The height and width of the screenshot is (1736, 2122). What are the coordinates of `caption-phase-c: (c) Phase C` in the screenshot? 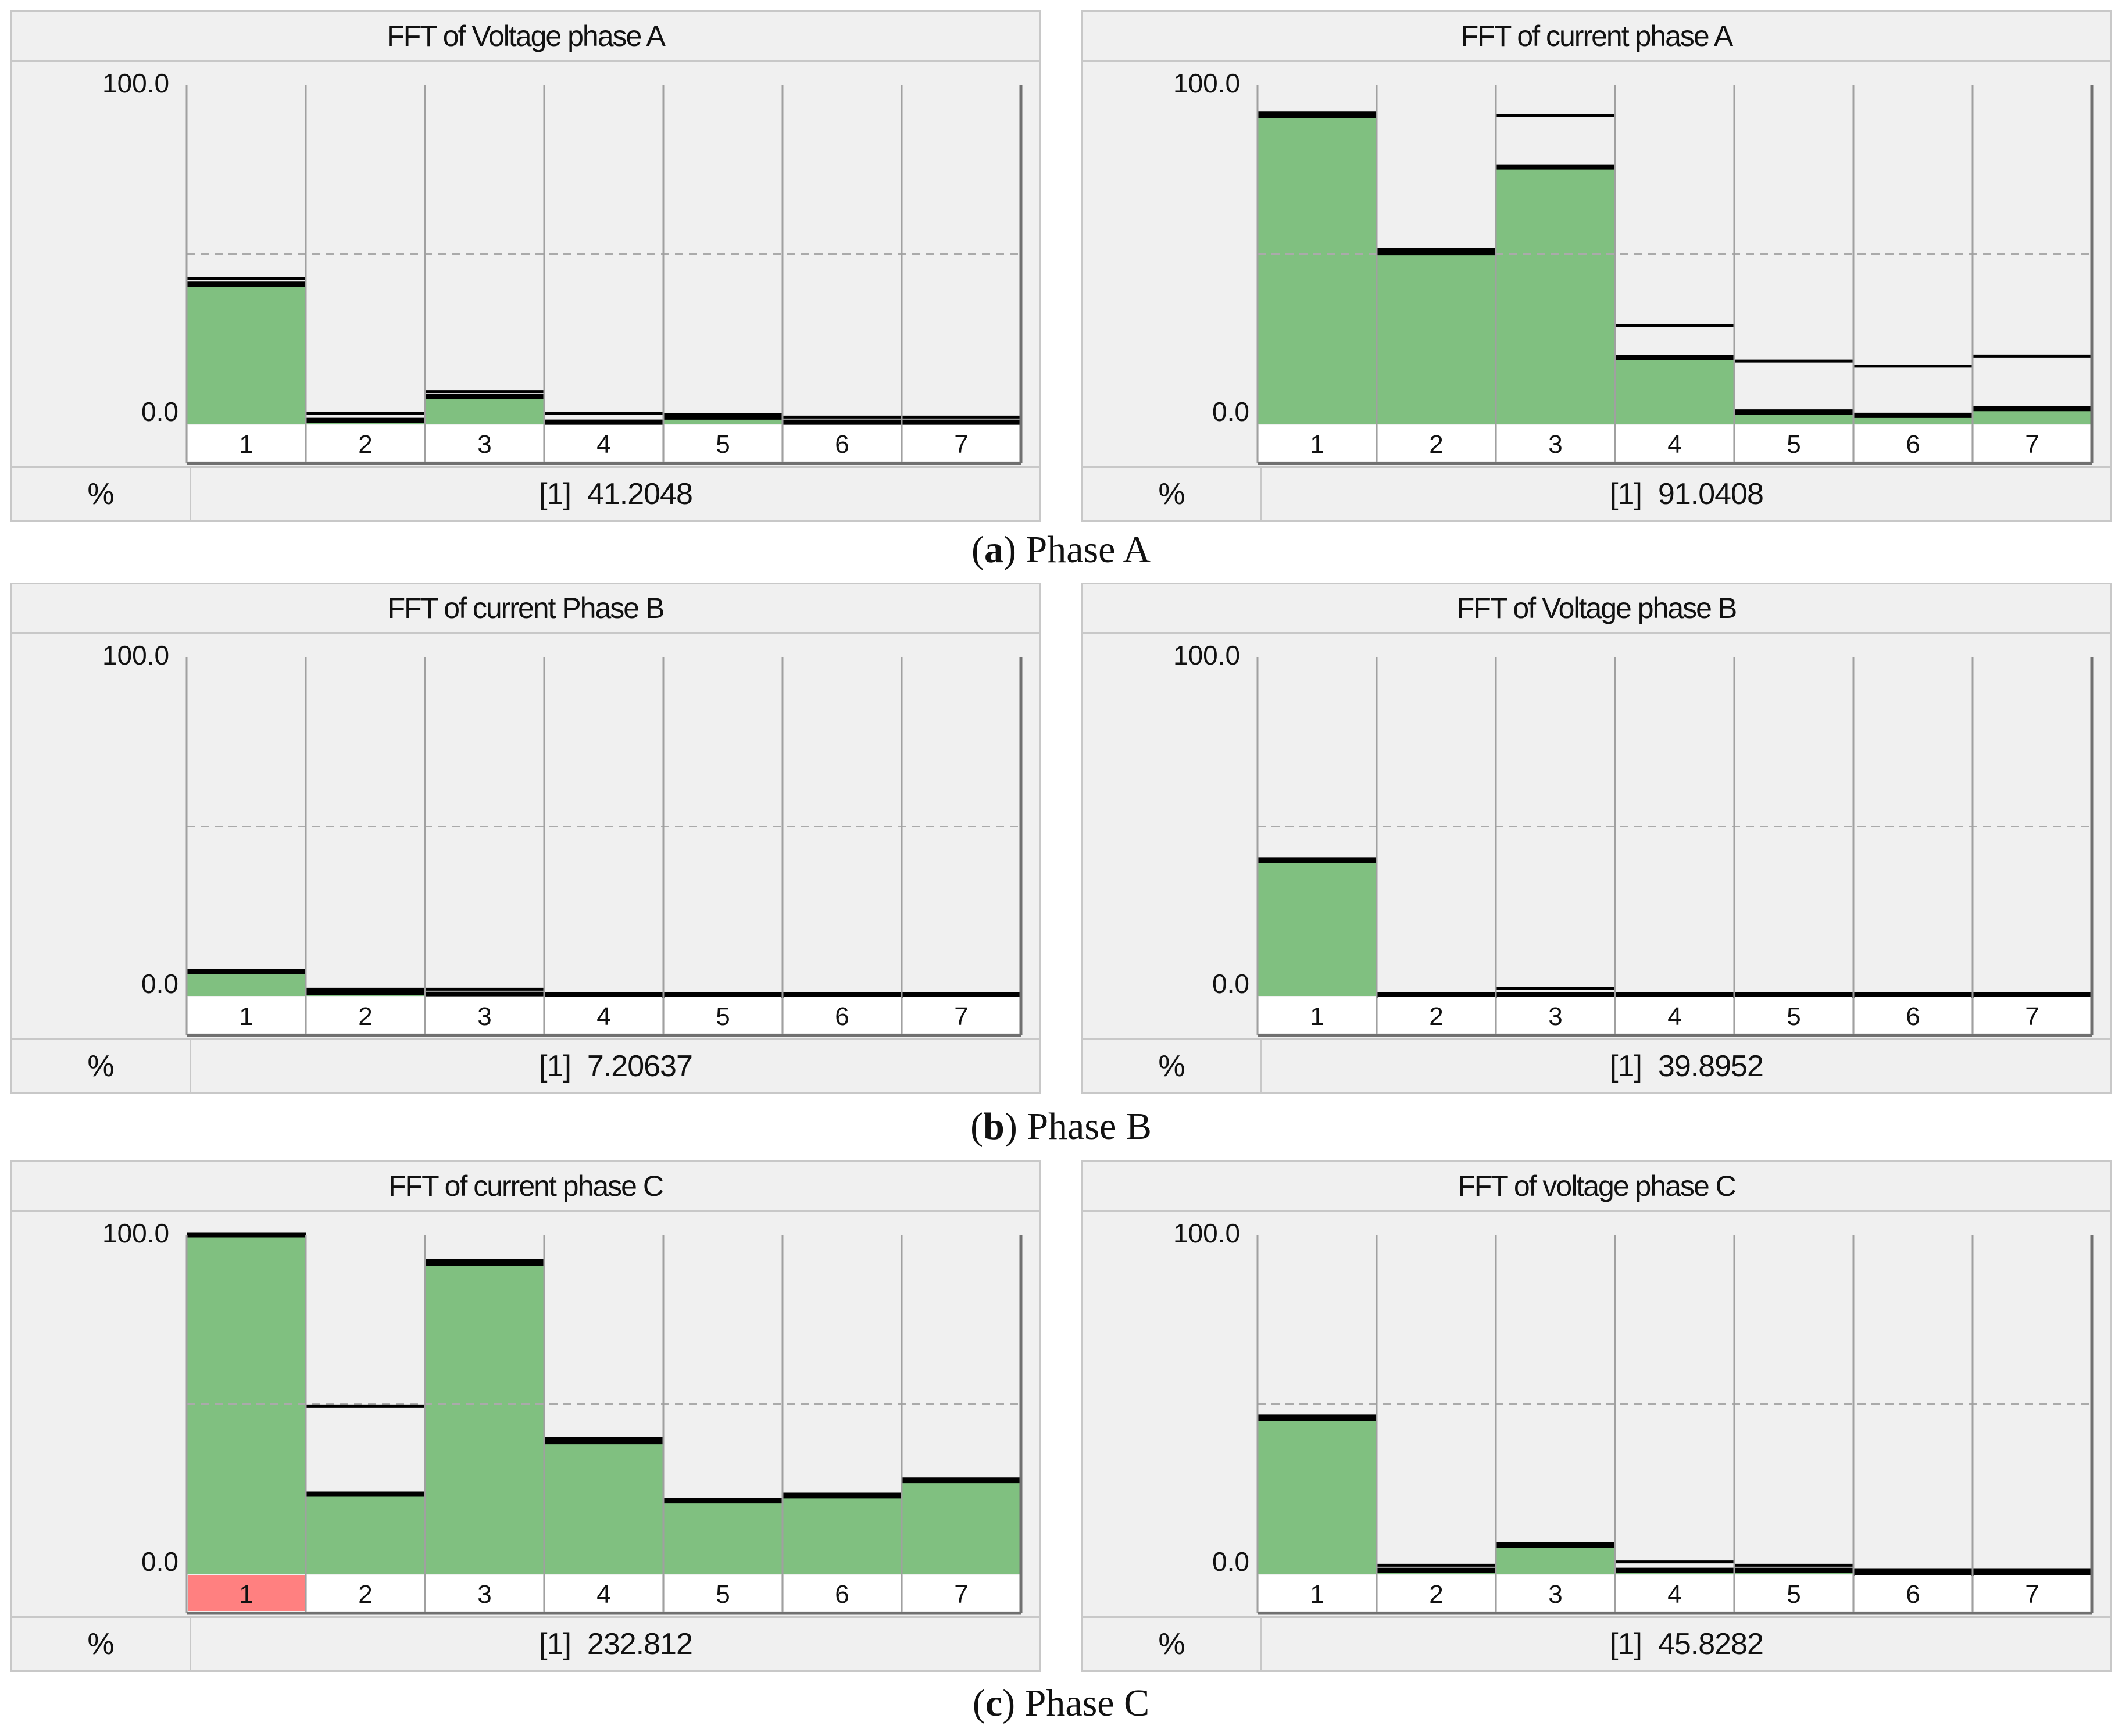 It's located at (1061, 1703).